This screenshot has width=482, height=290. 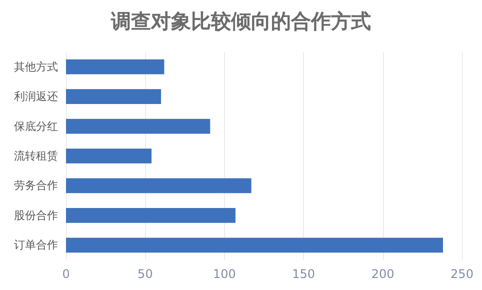 I want to click on x-tick-label: 200, so click(x=382, y=274).